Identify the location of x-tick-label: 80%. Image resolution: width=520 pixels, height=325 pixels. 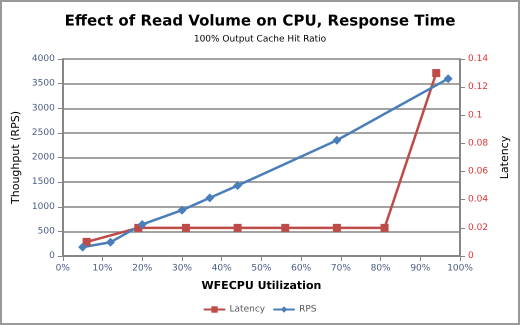
(381, 269).